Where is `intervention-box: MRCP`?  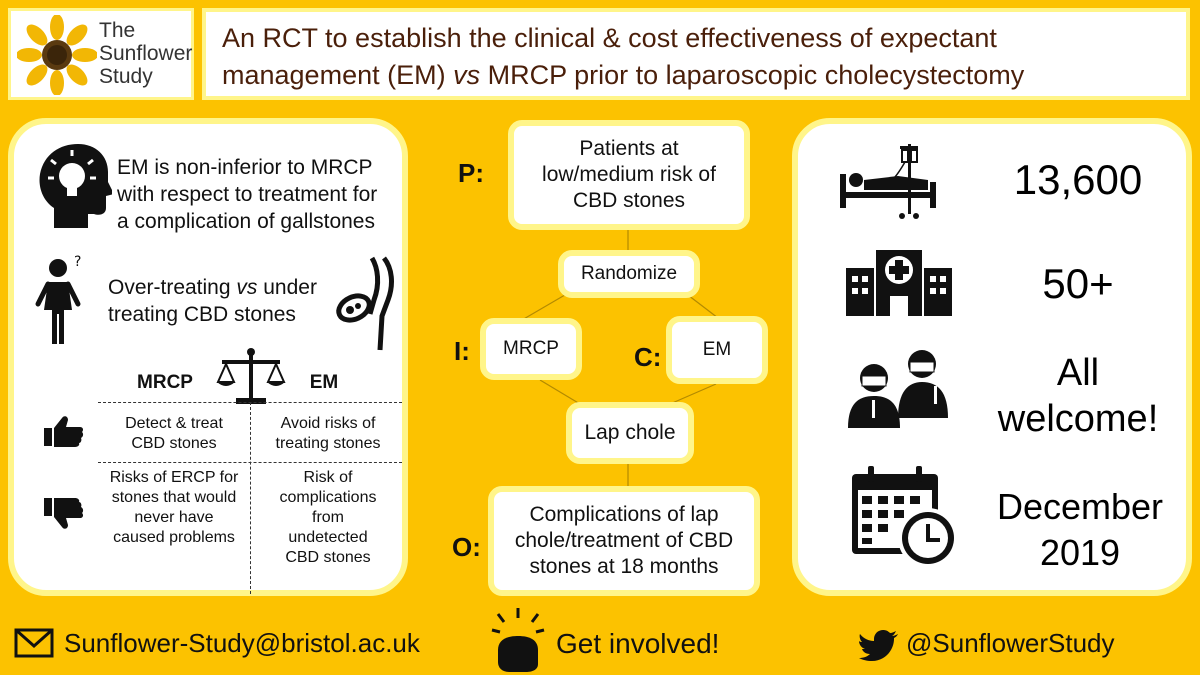
intervention-box: MRCP is located at coordinates (531, 349).